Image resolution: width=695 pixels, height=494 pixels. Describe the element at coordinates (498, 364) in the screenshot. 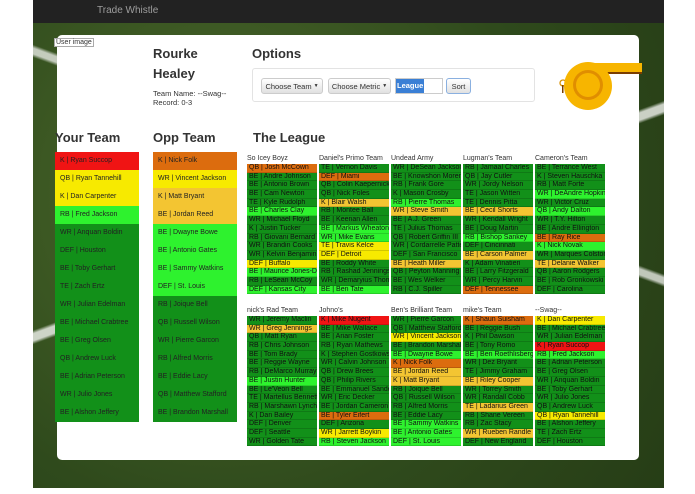

I see `league-player-row: WR | Dez Bryant` at that location.